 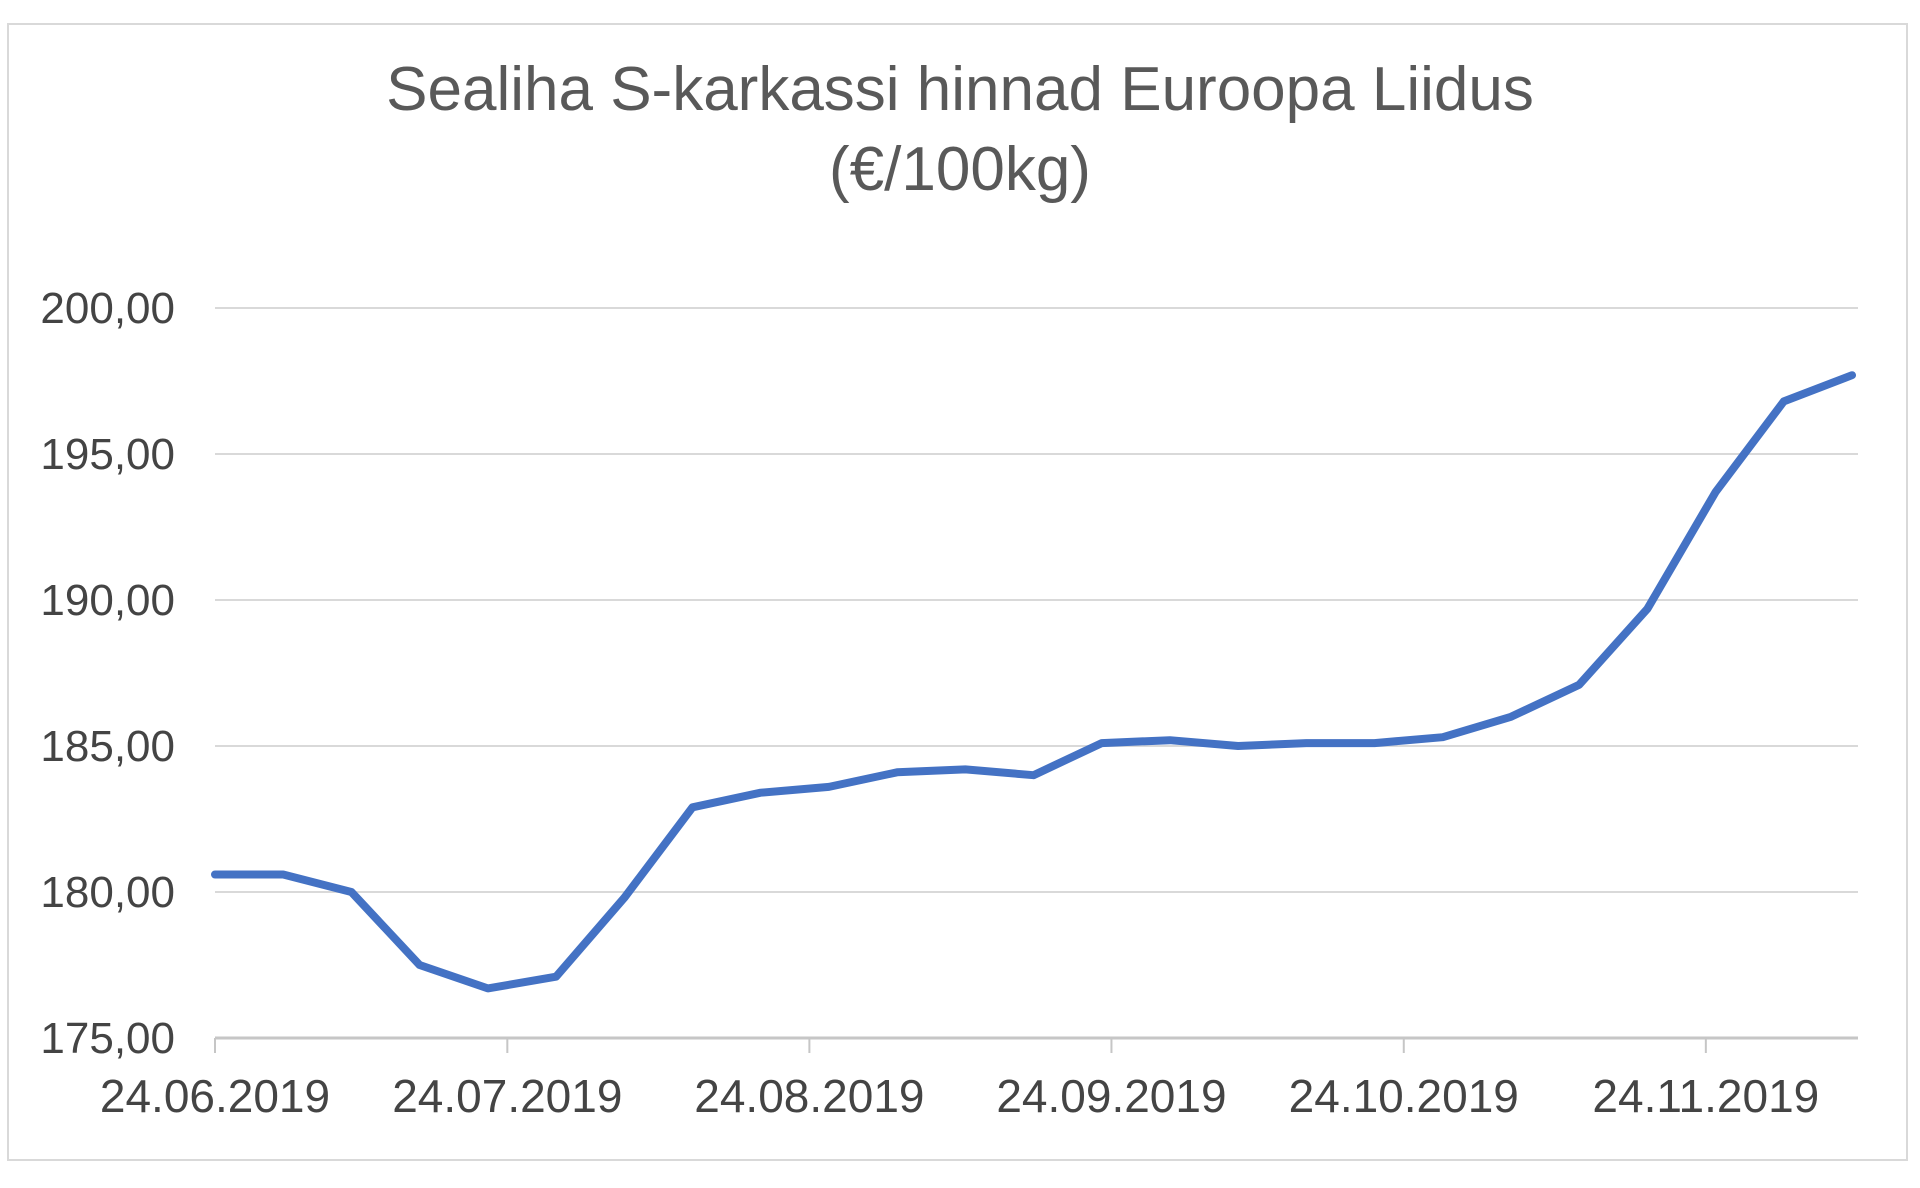 What do you see at coordinates (107, 746) in the screenshot?
I see `y-axis-label: 185,00` at bounding box center [107, 746].